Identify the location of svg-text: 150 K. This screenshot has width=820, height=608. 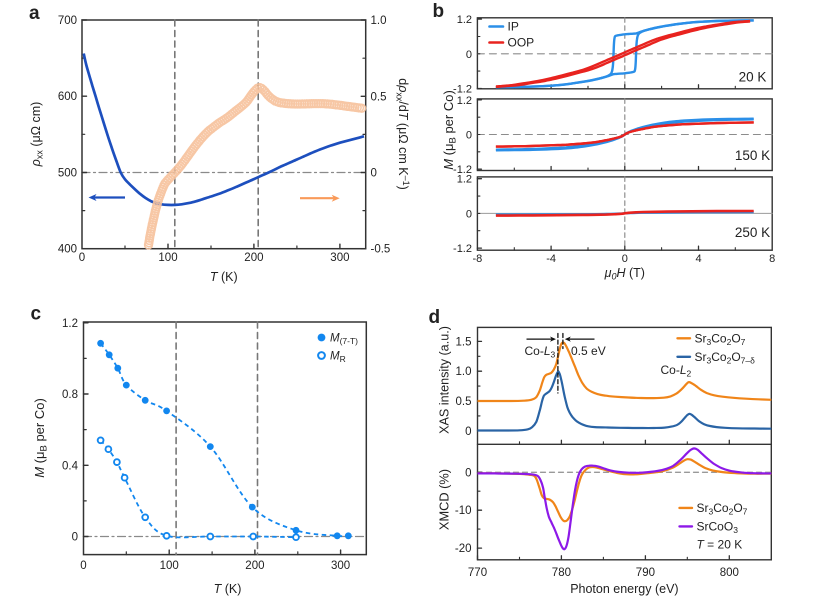
(752, 155).